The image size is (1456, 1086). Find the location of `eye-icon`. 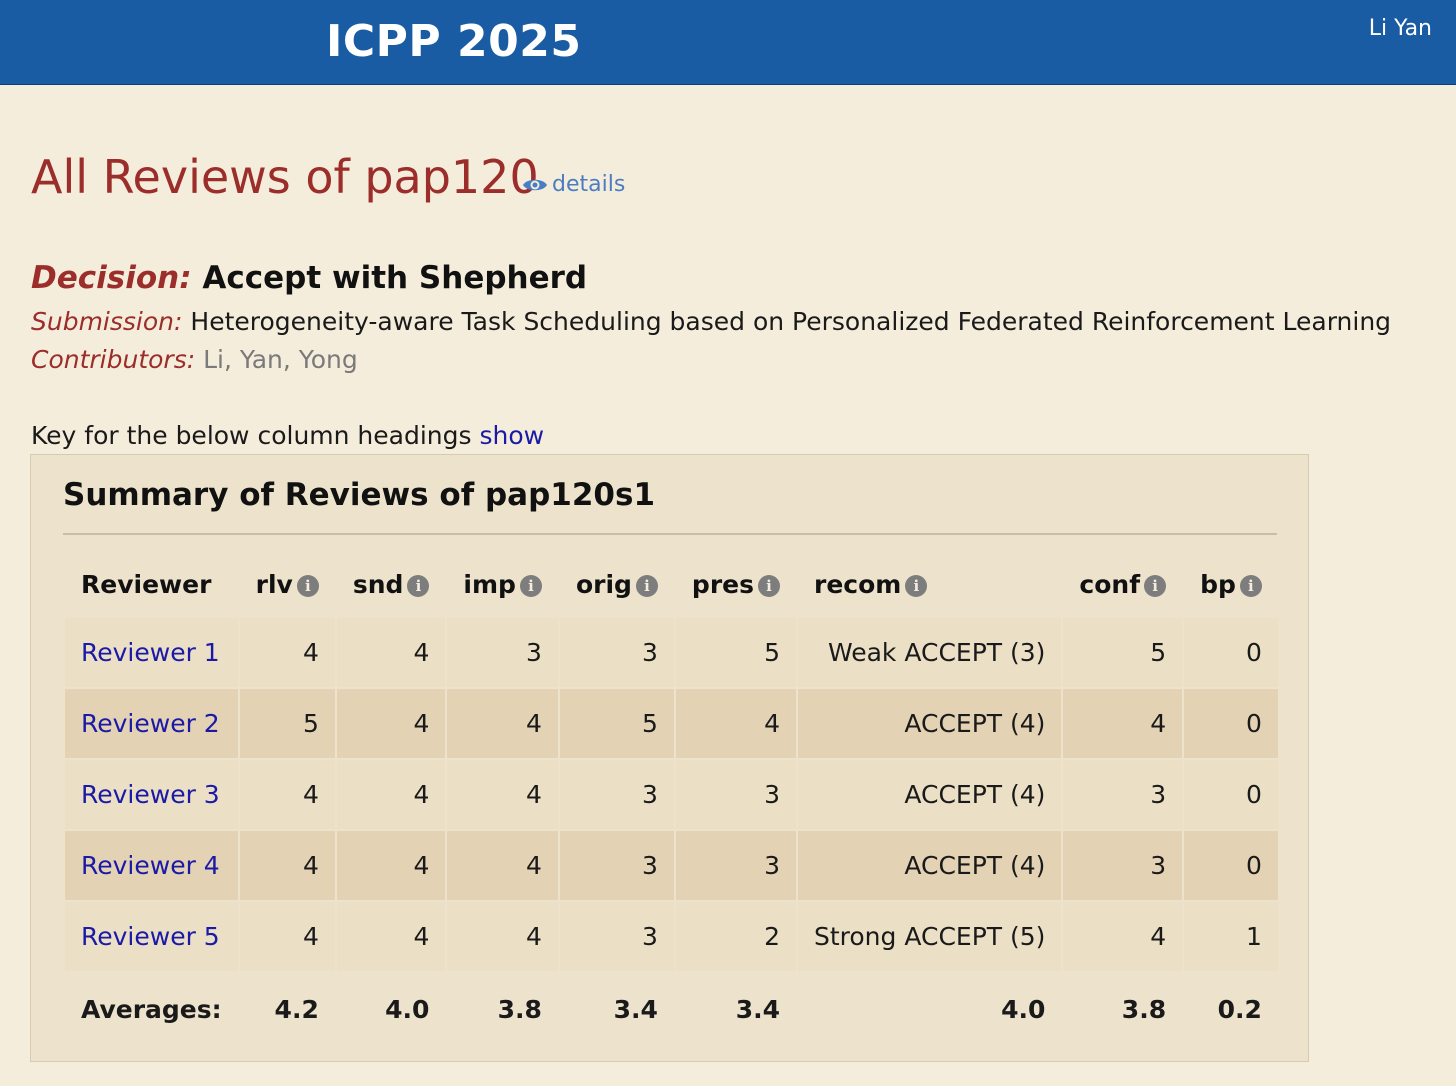

eye-icon is located at coordinates (535, 184).